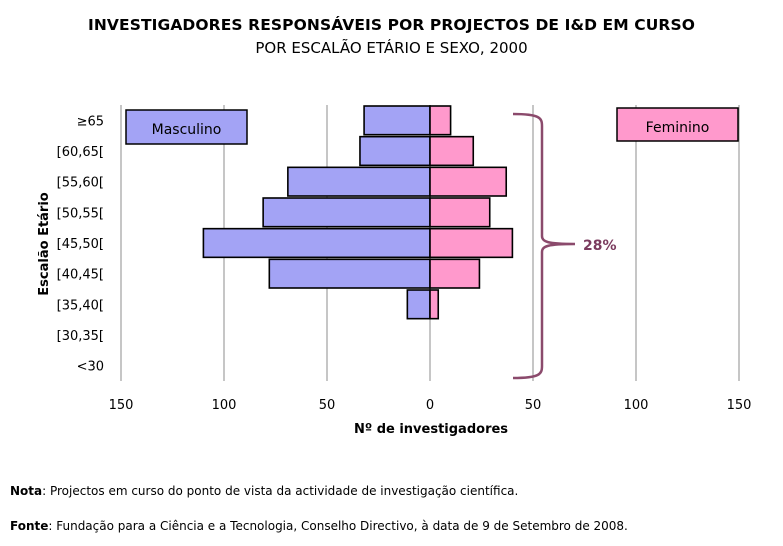 The image size is (783, 546). I want to click on y-tick-label-6: [55,60[, so click(80, 183).